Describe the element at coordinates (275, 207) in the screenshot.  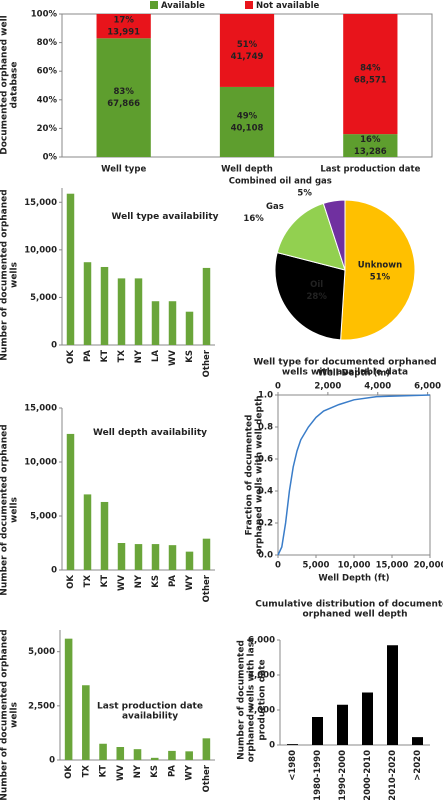
I see `slice-name: Gas` at that location.